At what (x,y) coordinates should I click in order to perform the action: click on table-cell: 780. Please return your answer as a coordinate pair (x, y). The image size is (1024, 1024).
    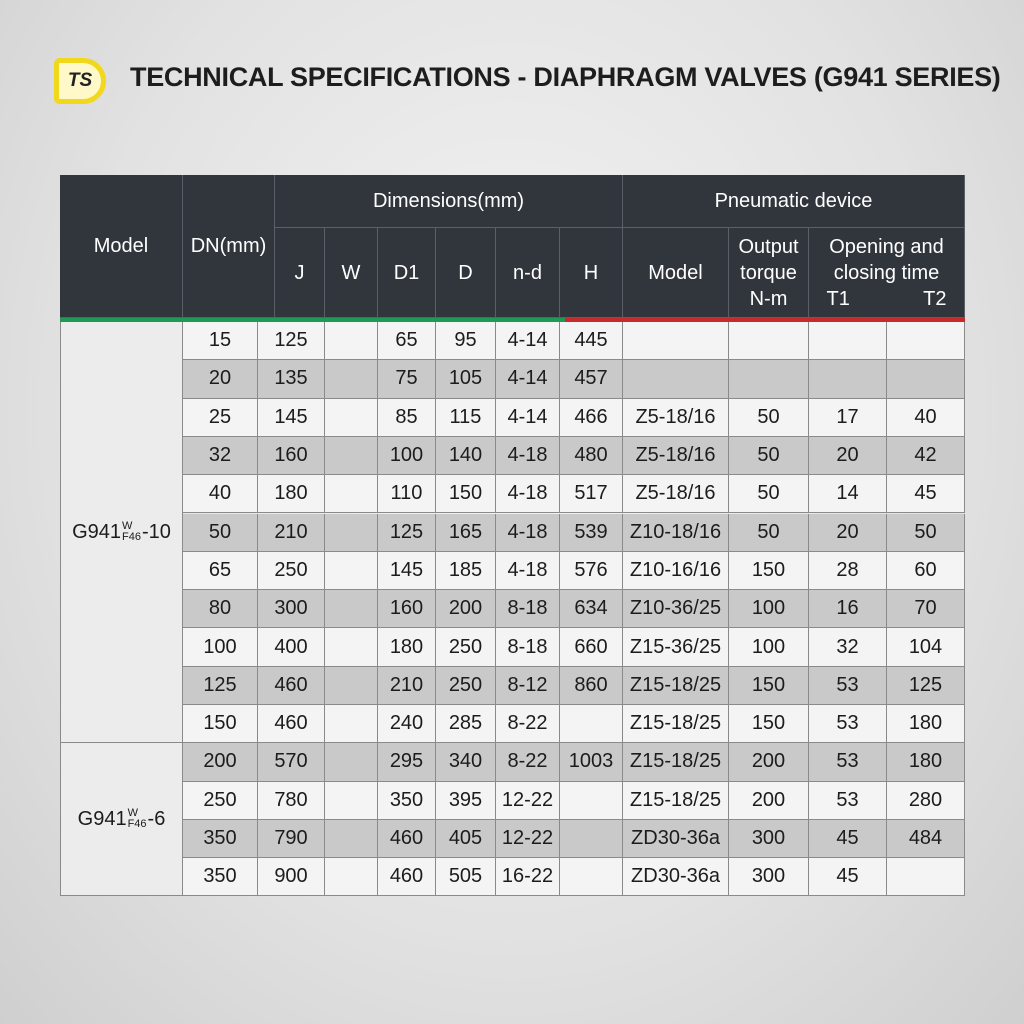
    Looking at the image, I should click on (291, 800).